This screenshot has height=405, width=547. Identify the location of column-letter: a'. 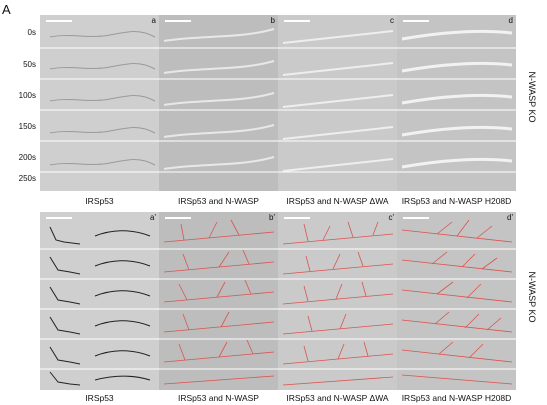
(153, 217).